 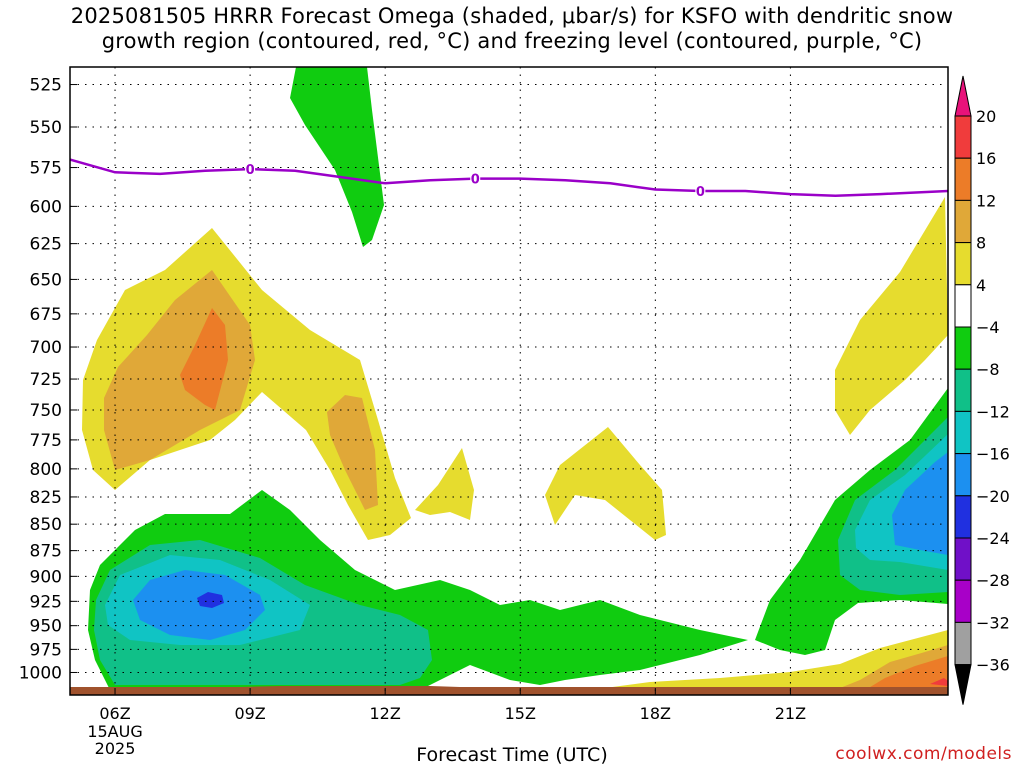 What do you see at coordinates (352, 452) in the screenshot?
I see `shade-orange-light-mid` at bounding box center [352, 452].